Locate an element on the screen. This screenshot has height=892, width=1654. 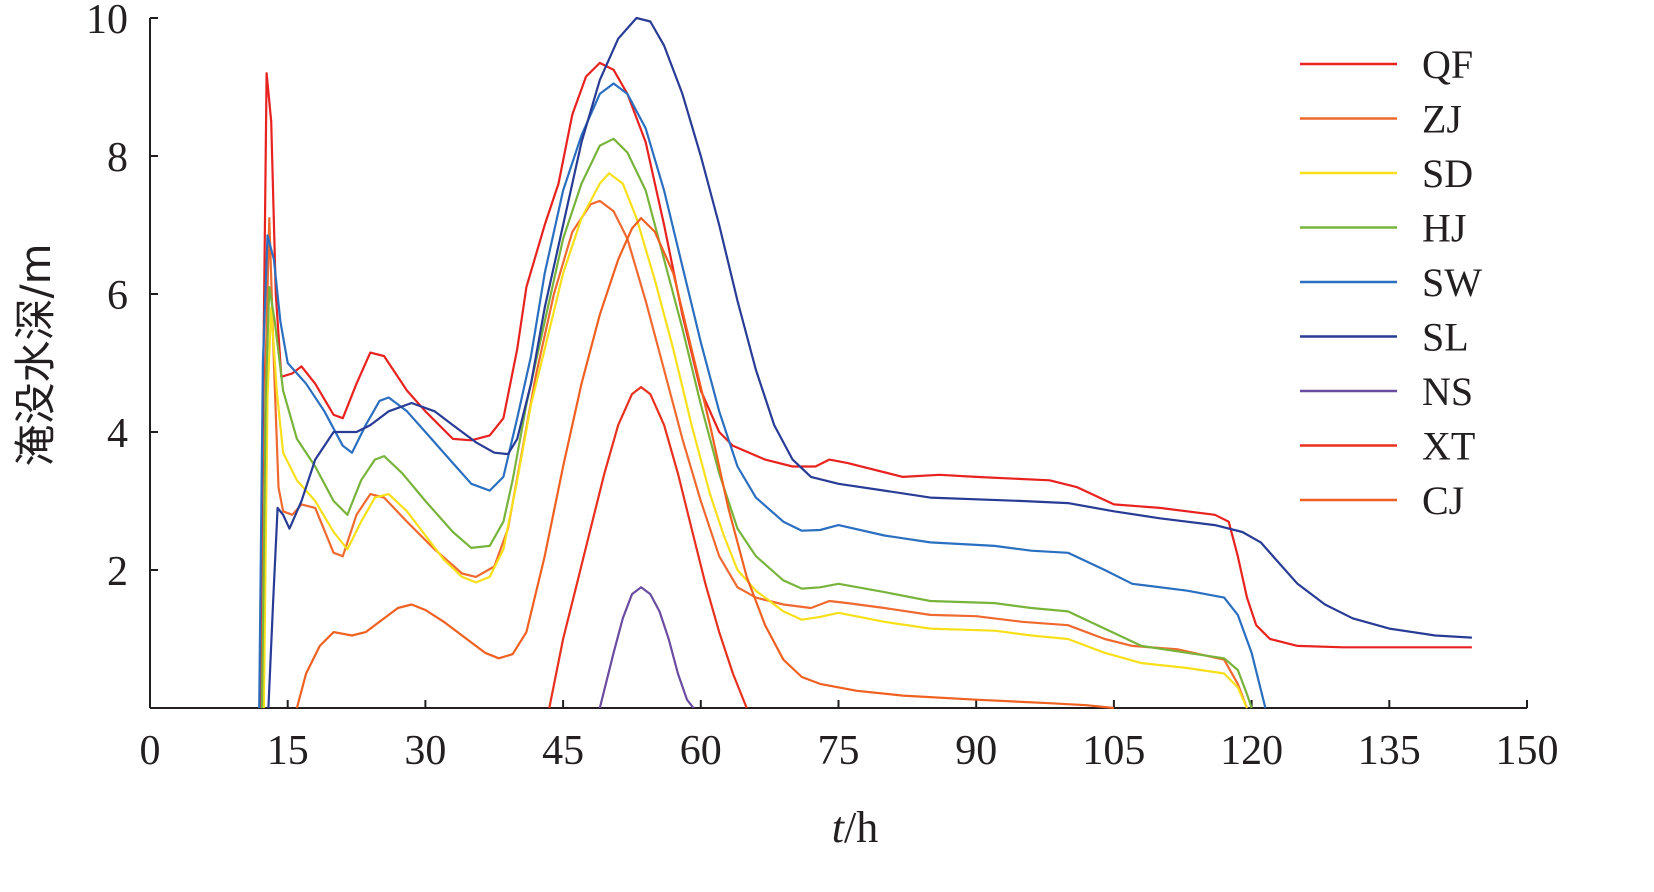
x-tick-label: 105 is located at coordinates (1113, 751).